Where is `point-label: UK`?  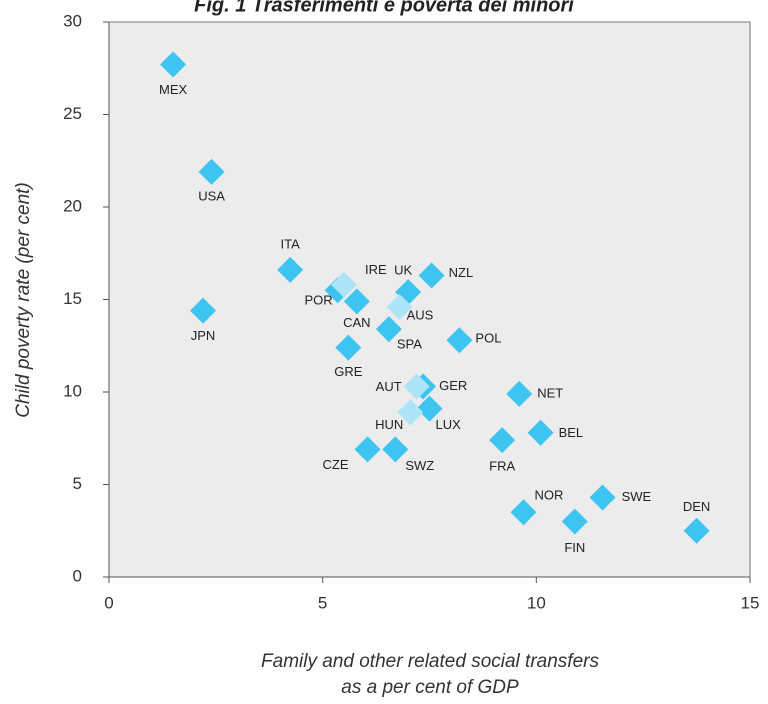 point-label: UK is located at coordinates (403, 270).